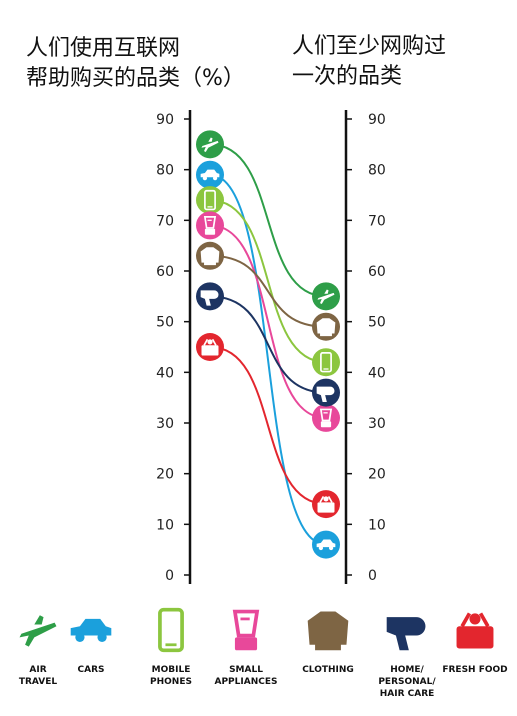 This screenshot has height=716, width=517. Describe the element at coordinates (407, 653) in the screenshot. I see `legend-item-hair-dryer: HOME/ PERSONAL/ HAIR CARE` at that location.